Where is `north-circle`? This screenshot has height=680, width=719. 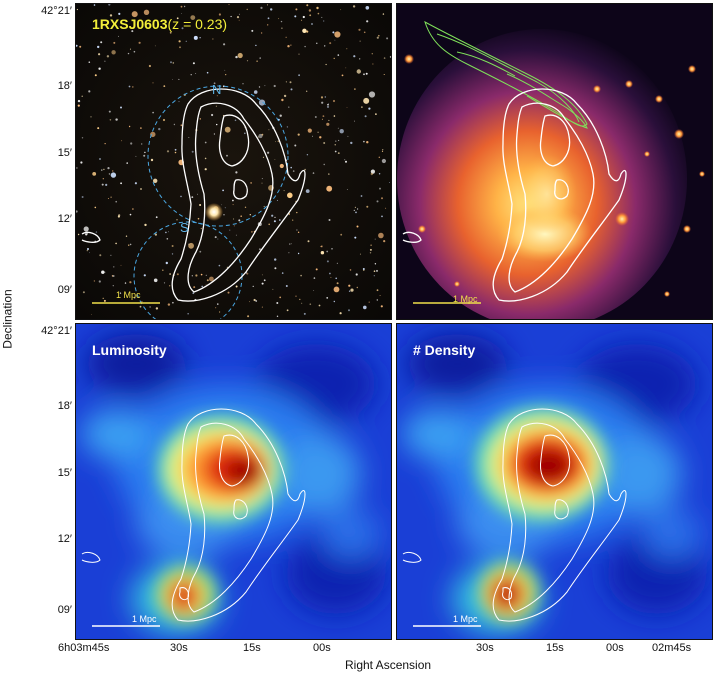 north-circle is located at coordinates (218, 156).